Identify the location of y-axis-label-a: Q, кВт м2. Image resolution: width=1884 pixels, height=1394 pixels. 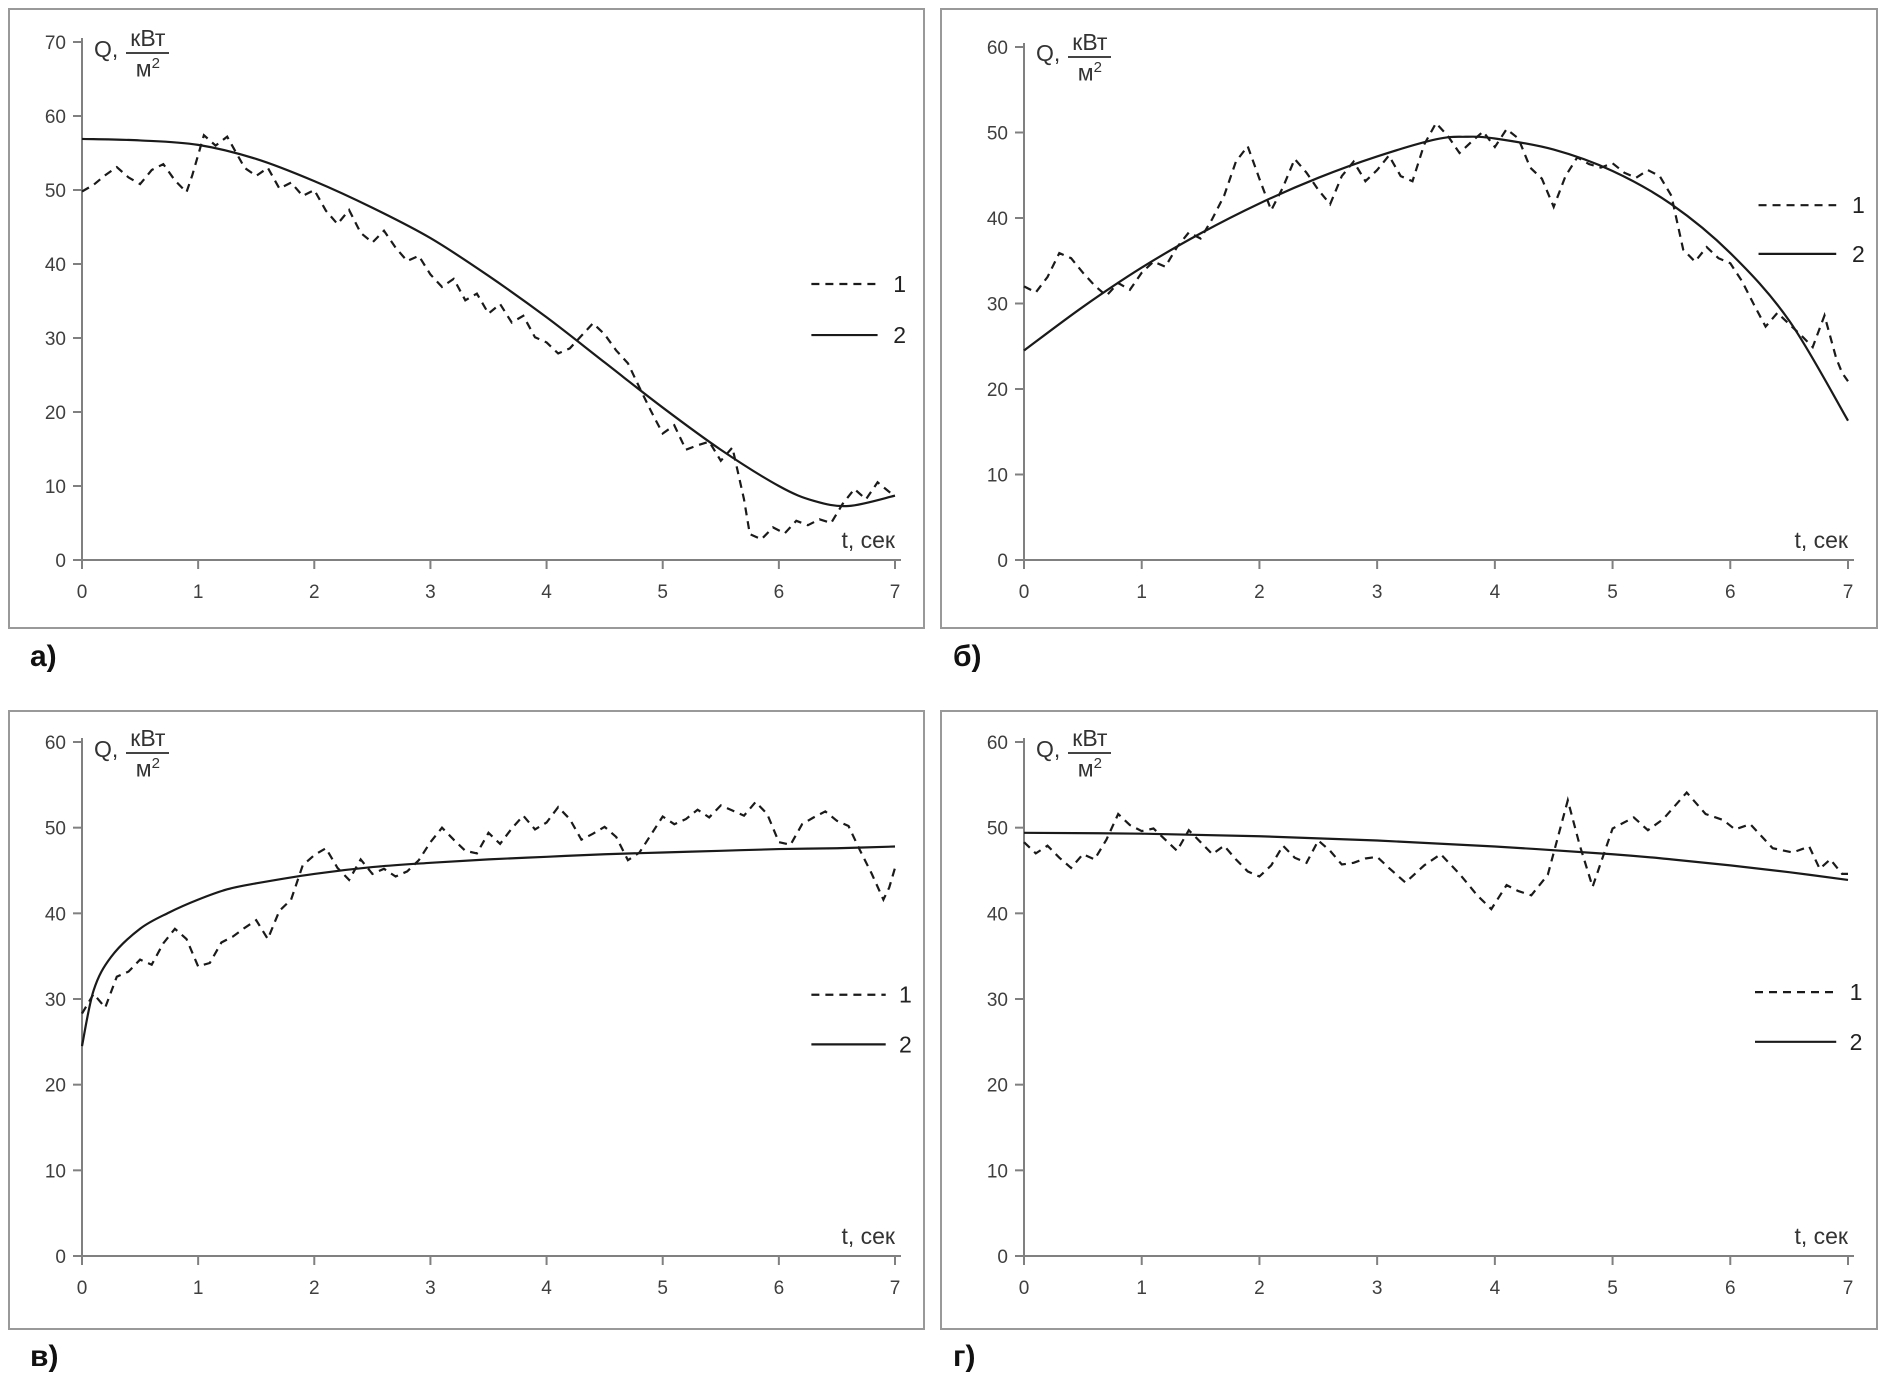
(132, 54).